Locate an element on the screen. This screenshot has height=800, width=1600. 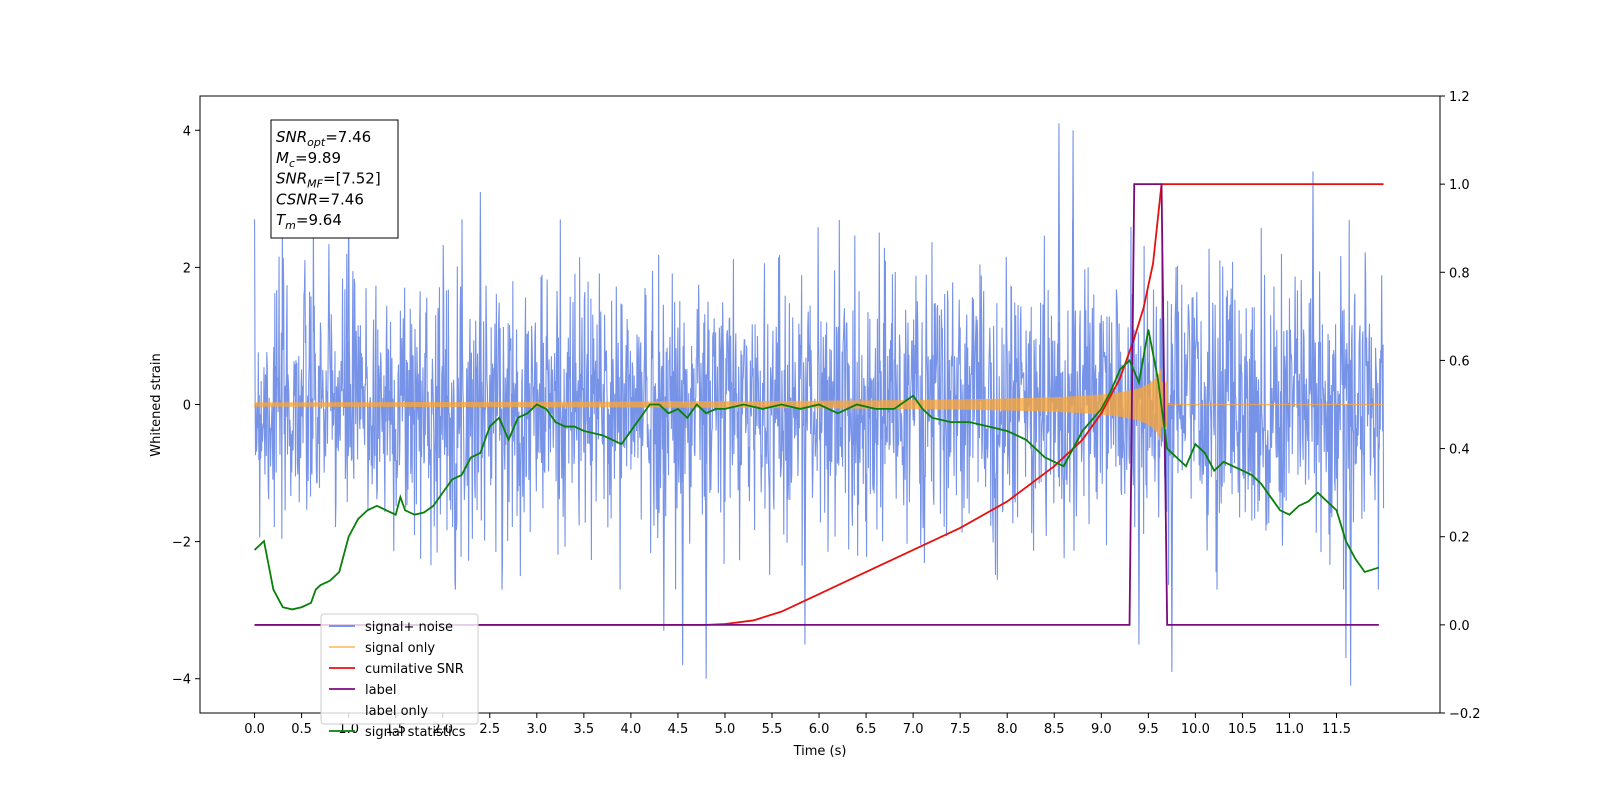
x-tick-label: 8.0 is located at coordinates (1007, 729).